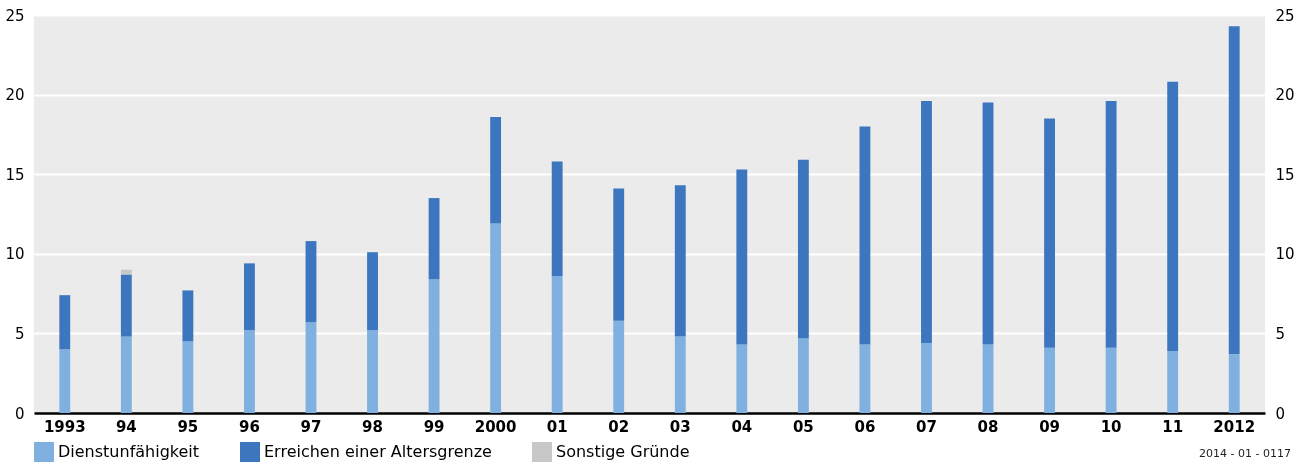 The height and width of the screenshot is (464, 1299). Describe the element at coordinates (1234, 426) in the screenshot. I see `x-tick-label: 2012` at that location.